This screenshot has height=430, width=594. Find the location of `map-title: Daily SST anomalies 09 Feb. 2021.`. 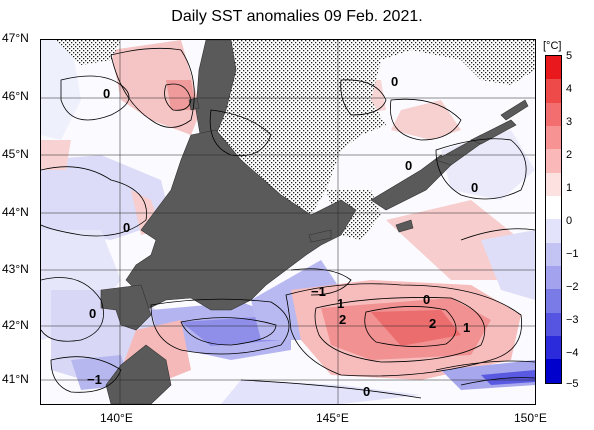

map-title: Daily SST anomalies 09 Feb. 2021. is located at coordinates (297, 16).